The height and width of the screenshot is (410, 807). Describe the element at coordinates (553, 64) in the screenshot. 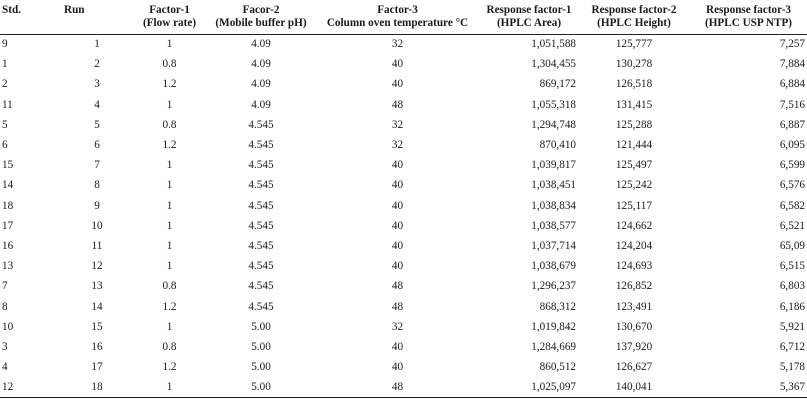

I see `hplc-area-cell: 1,304,455` at that location.